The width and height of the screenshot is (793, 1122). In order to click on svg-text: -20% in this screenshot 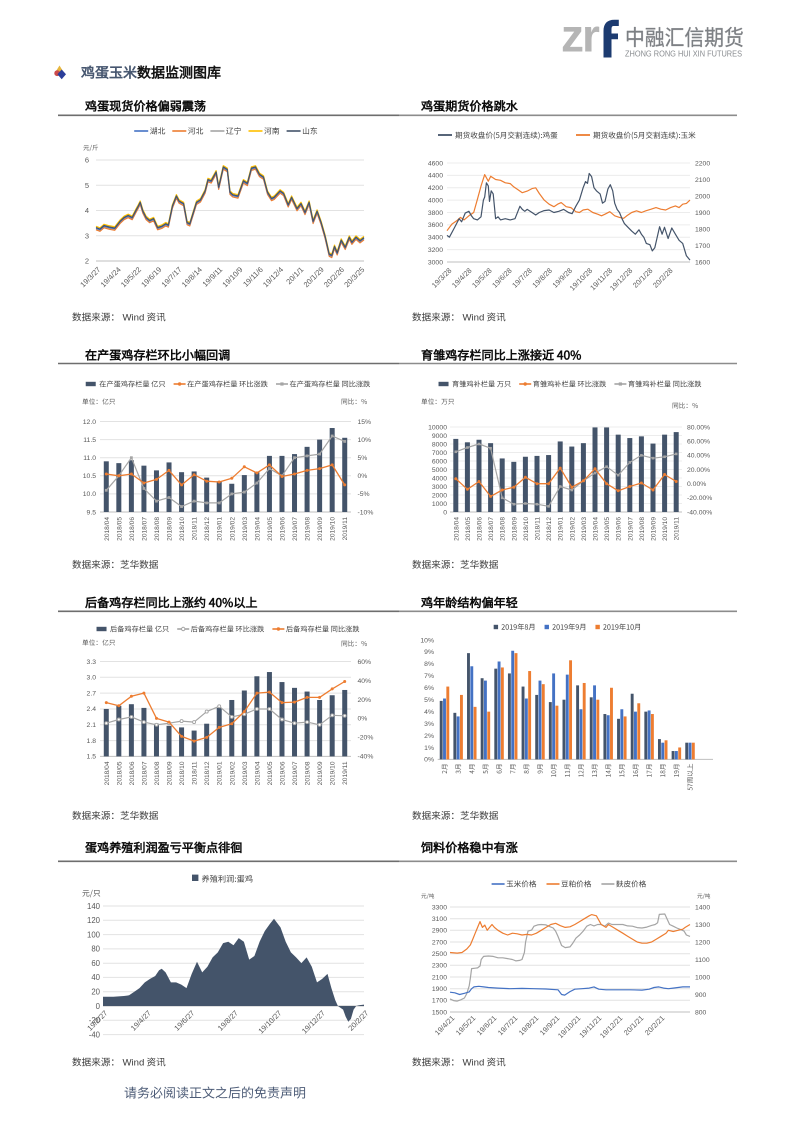, I will do `click(366, 738)`.